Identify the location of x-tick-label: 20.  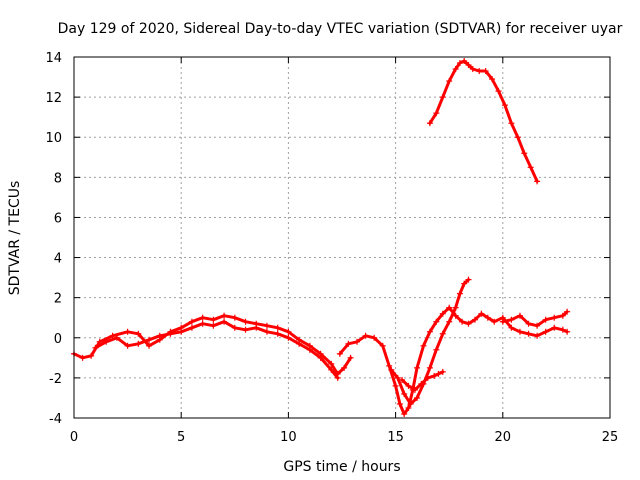
(503, 437).